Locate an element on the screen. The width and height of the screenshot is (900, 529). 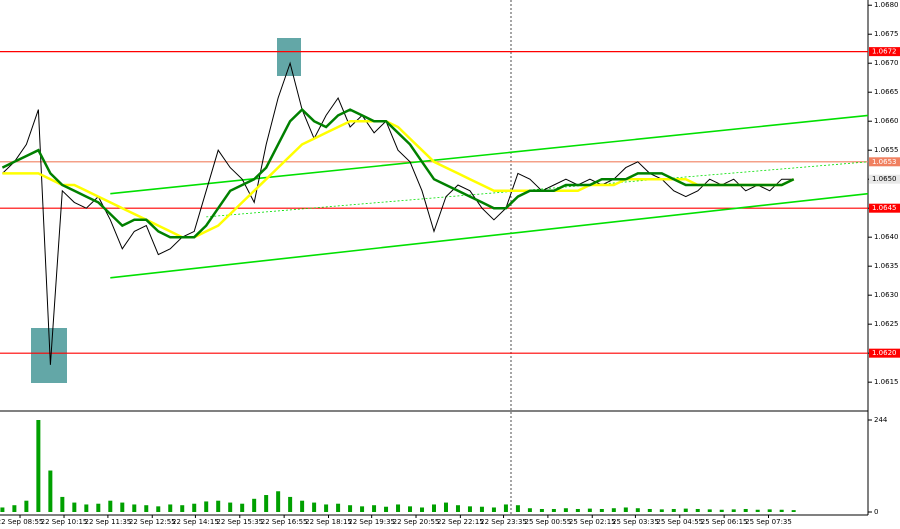
x-tick-label: 25 Sep 00:55 is located at coordinates (548, 522).